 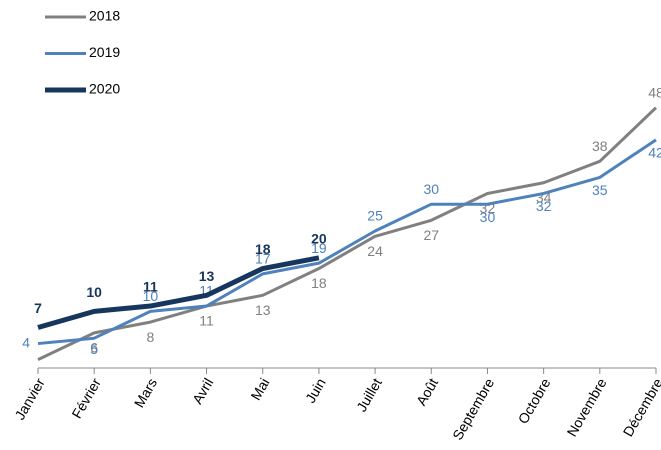 What do you see at coordinates (145, 392) in the screenshot?
I see `x-tick-label: Mars` at bounding box center [145, 392].